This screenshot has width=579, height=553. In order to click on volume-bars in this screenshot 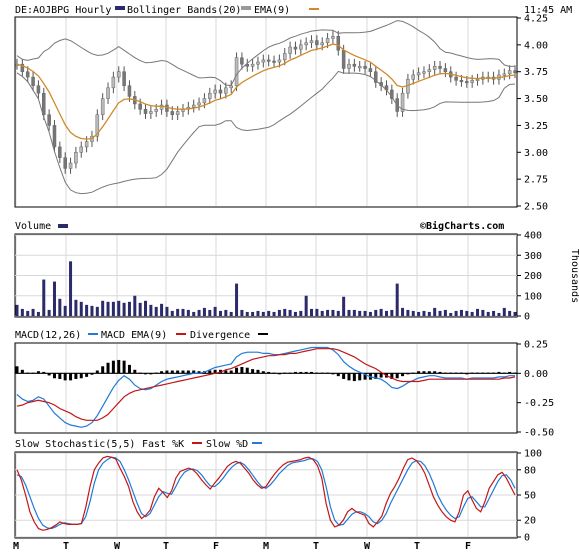, I will do `click(266, 288)`.